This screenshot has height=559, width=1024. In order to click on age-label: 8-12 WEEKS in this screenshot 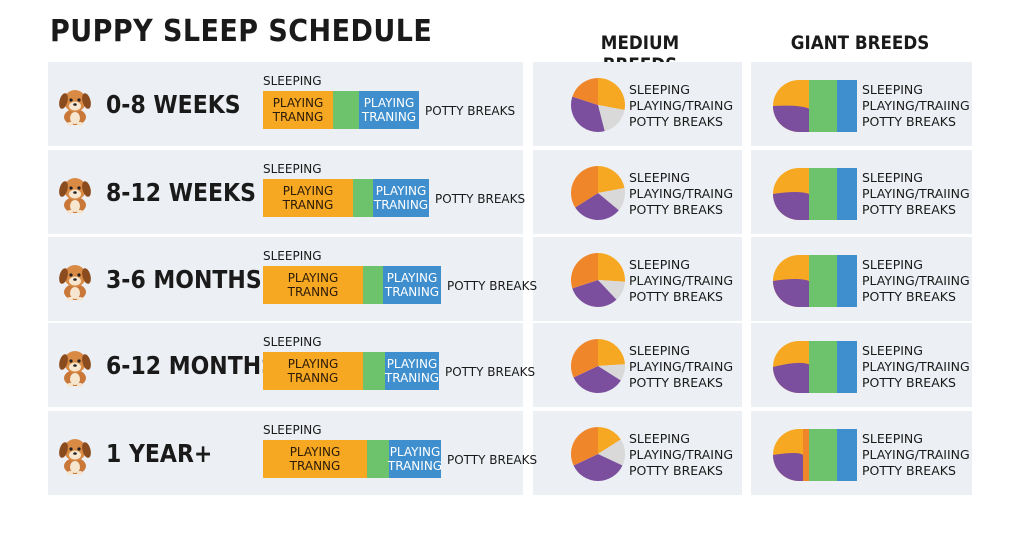, I will do `click(181, 192)`.